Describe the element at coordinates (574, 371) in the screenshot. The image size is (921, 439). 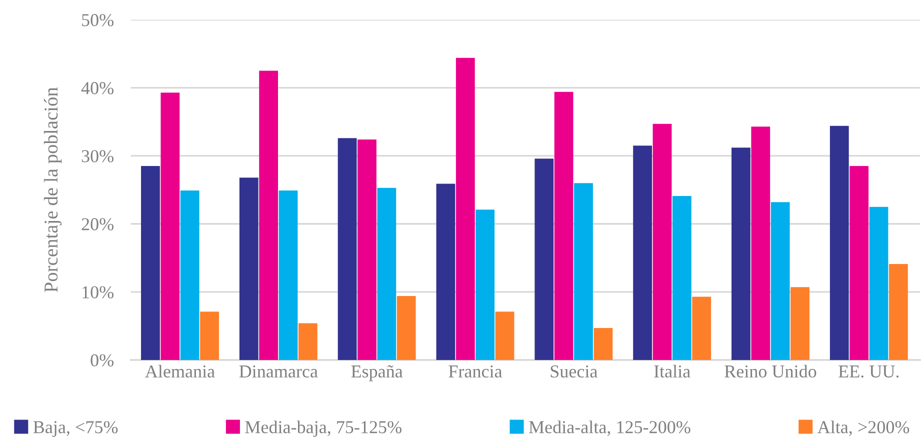
I see `x-tick-label: Suecia` at that location.